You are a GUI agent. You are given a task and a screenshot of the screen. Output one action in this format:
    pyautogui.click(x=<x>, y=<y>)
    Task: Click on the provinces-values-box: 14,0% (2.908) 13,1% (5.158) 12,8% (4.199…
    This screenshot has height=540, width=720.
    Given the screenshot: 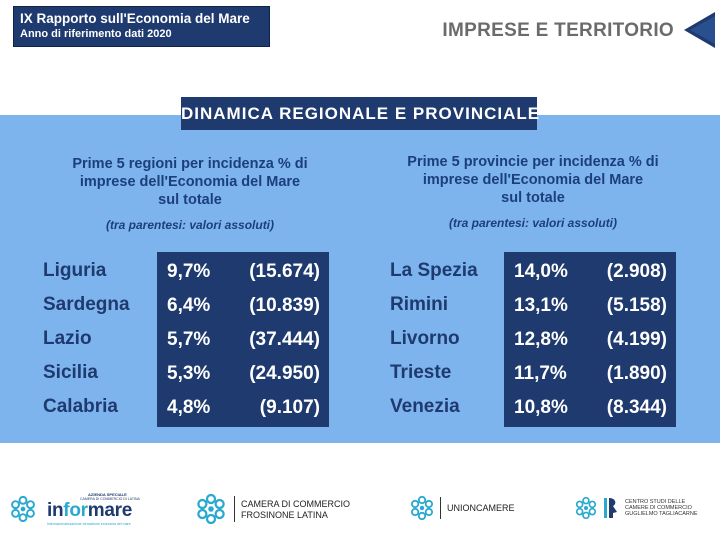 What is the action you would take?
    pyautogui.click(x=590, y=339)
    